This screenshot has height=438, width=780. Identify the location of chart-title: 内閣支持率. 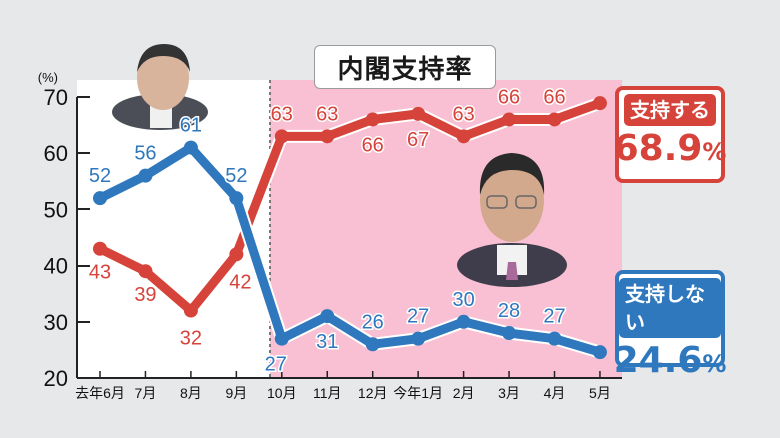
(405, 67).